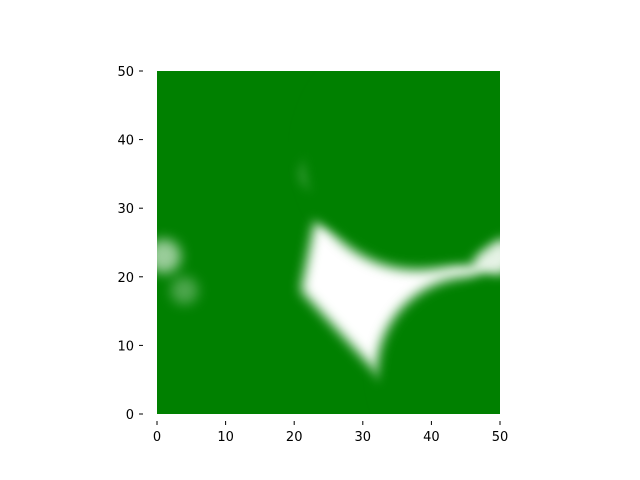  What do you see at coordinates (125, 278) in the screenshot?
I see `y-tick-label: 20` at bounding box center [125, 278].